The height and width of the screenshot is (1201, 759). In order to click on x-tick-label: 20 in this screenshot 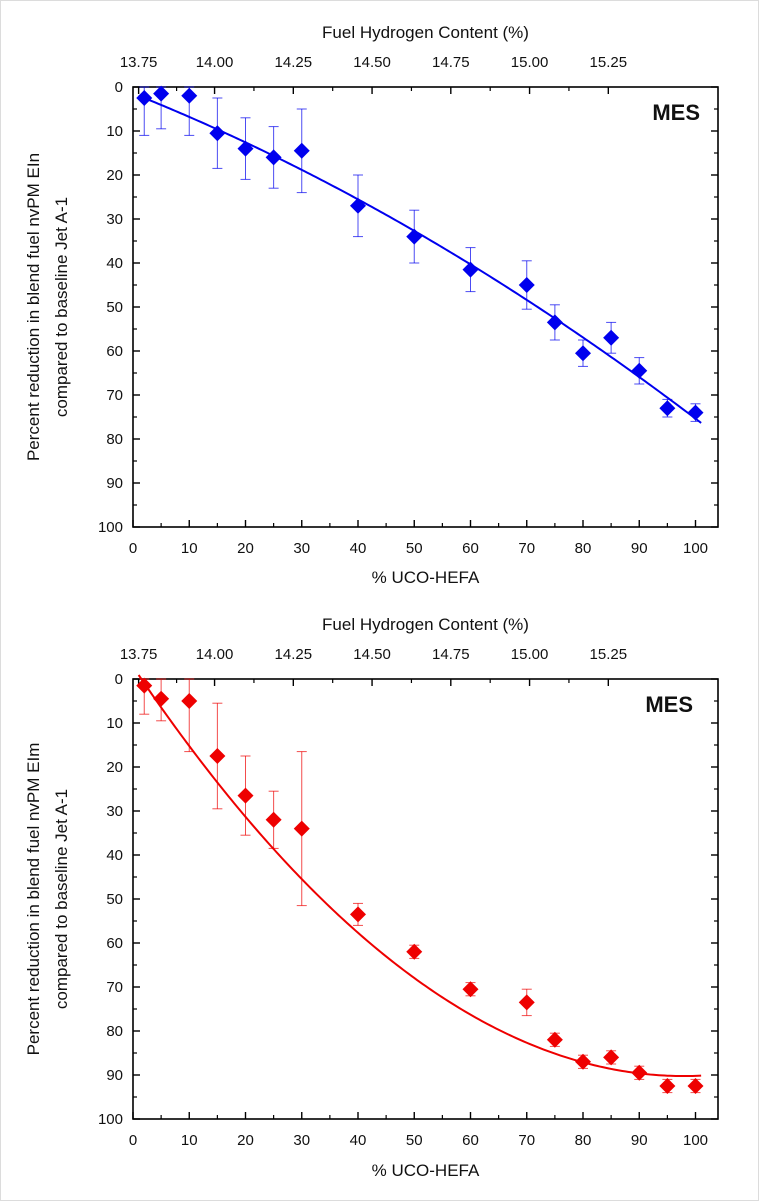, I will do `click(245, 548)`.